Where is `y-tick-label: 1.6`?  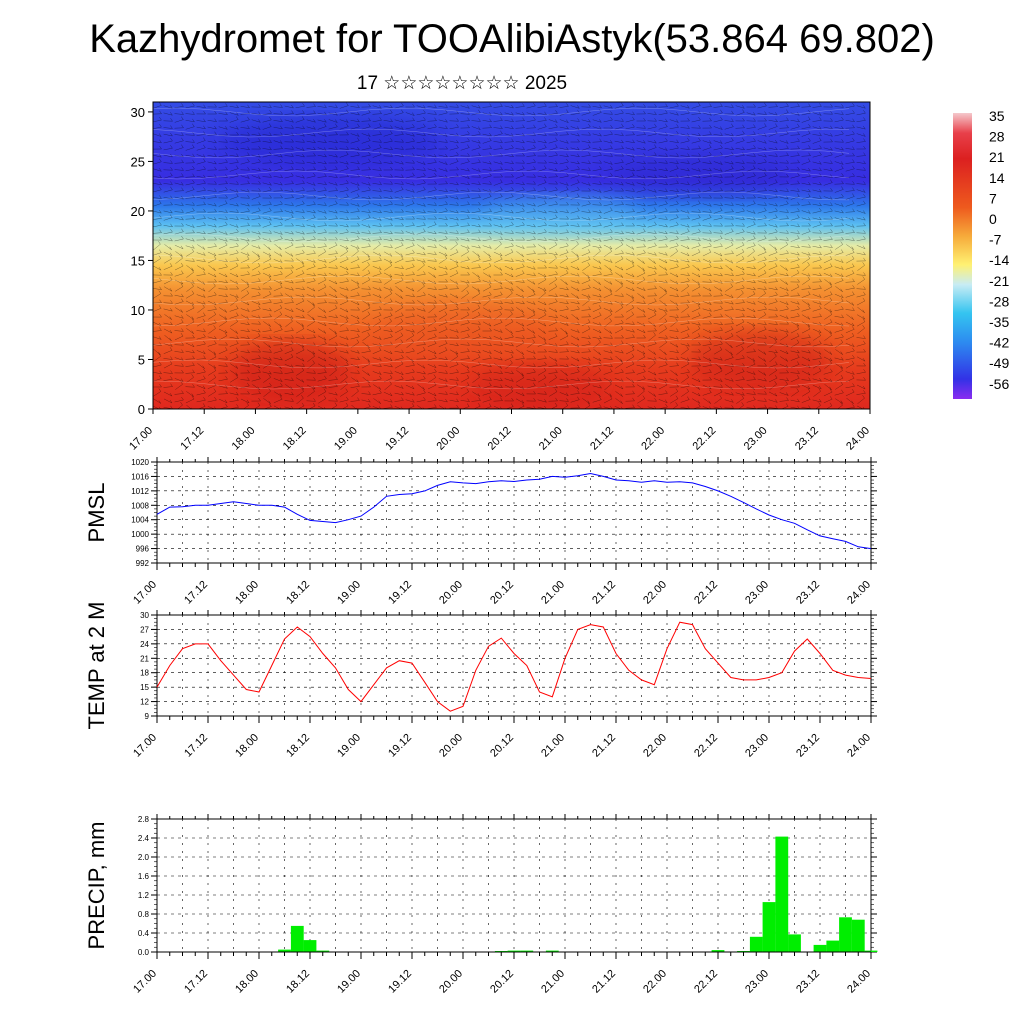 y-tick-label: 1.6 is located at coordinates (144, 876).